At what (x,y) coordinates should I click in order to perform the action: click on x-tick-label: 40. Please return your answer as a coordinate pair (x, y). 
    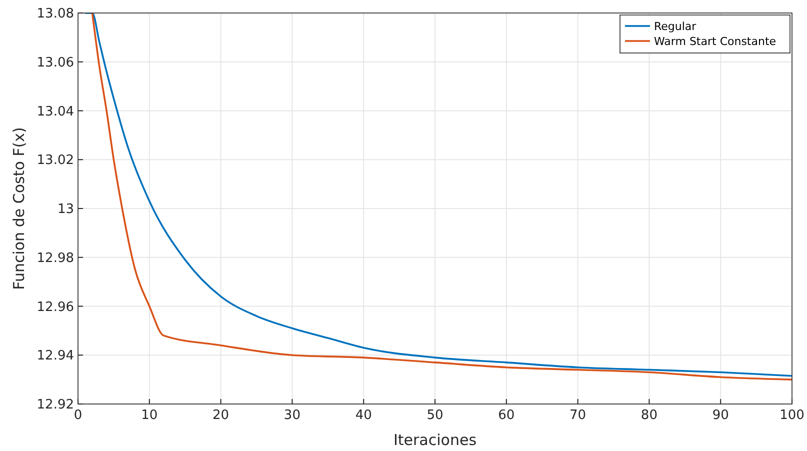
    Looking at the image, I should click on (363, 415).